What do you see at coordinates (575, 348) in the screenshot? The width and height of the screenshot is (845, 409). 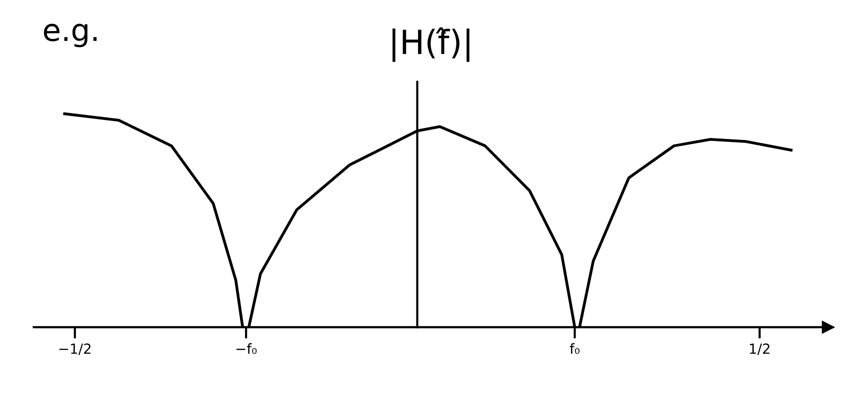 I see `x-tick-label: f₀` at bounding box center [575, 348].